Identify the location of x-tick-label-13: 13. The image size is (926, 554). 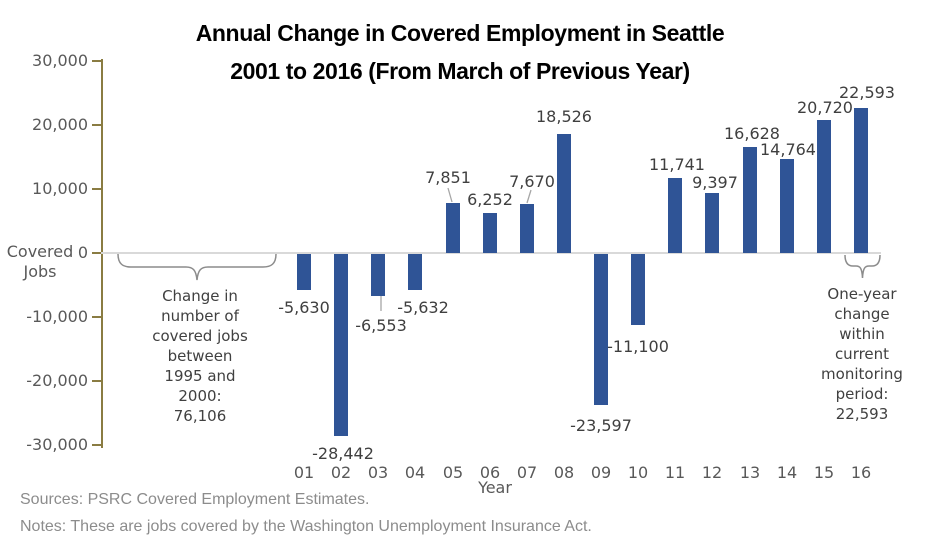
(750, 472).